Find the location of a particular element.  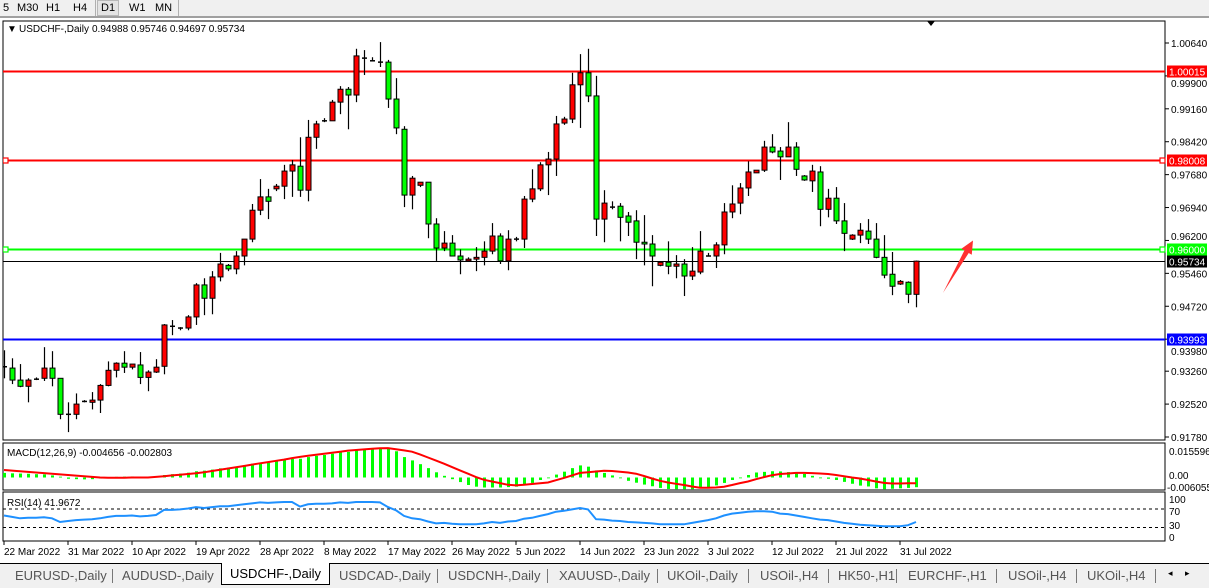

macd-axis-max: 0.015596 is located at coordinates (1189, 452).